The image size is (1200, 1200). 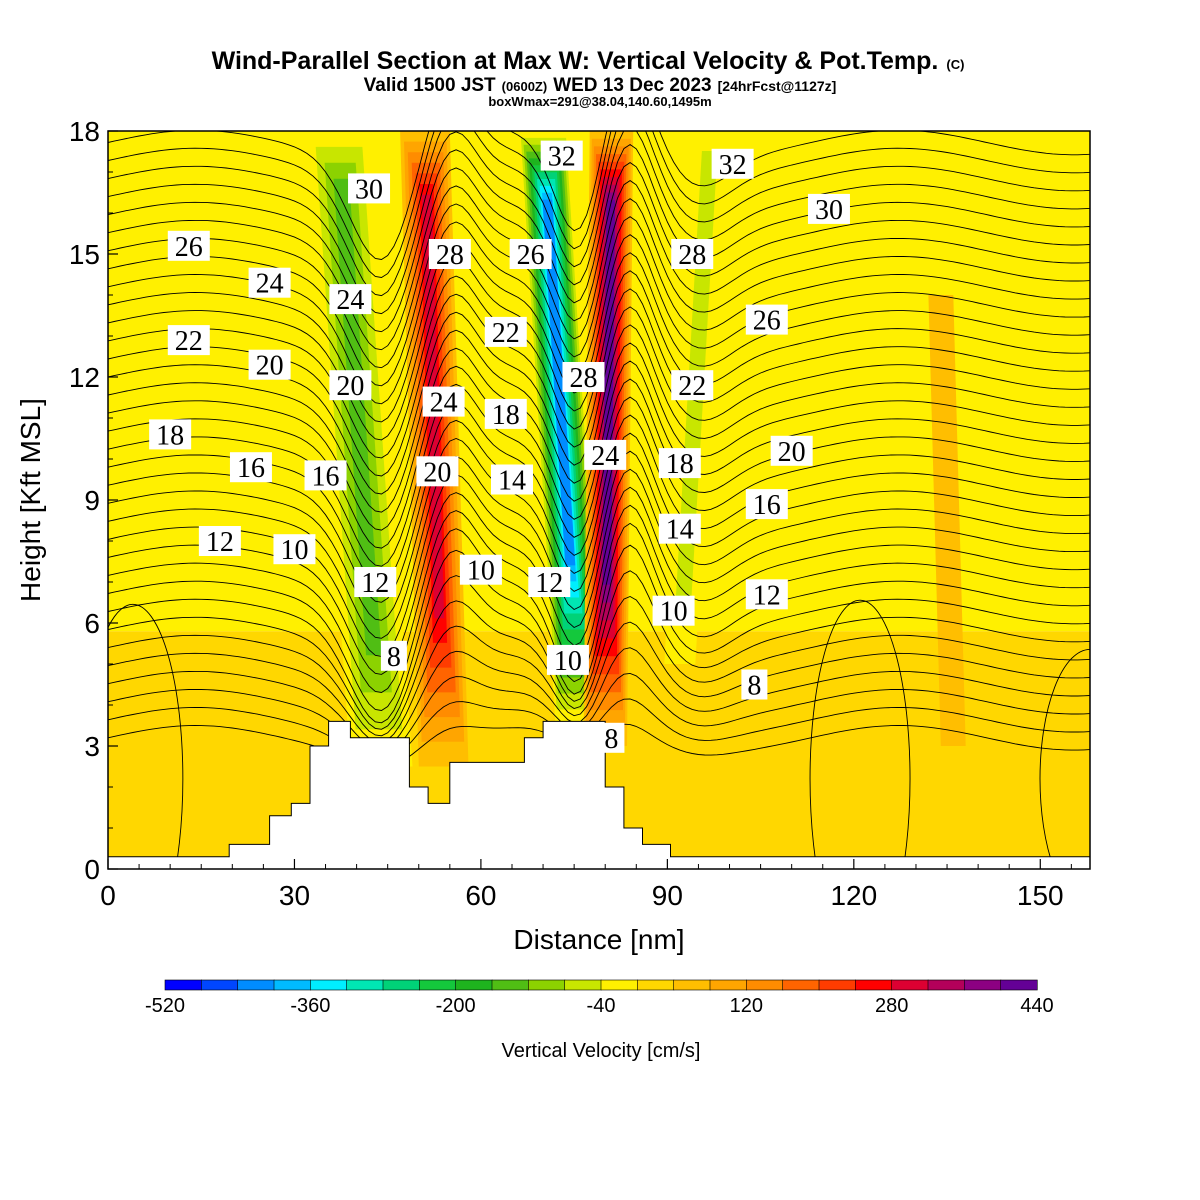 I want to click on theta-label: 26, so click(x=766, y=320).